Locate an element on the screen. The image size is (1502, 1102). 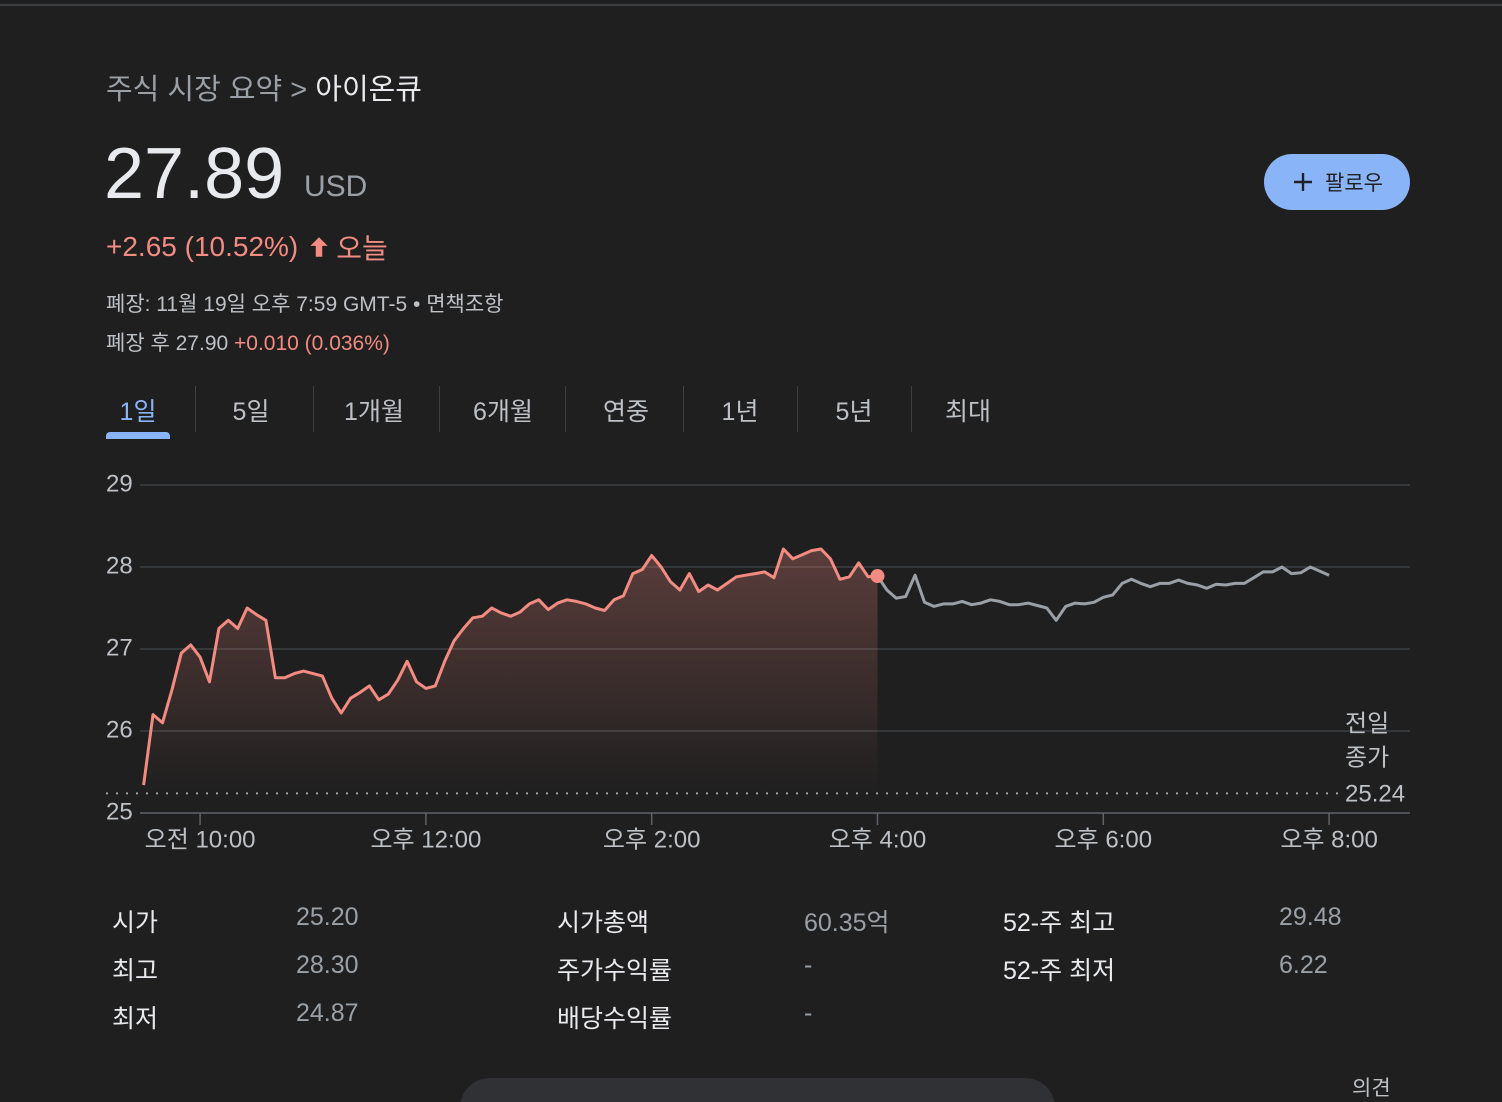
bottom-button is located at coordinates (757, 1090).